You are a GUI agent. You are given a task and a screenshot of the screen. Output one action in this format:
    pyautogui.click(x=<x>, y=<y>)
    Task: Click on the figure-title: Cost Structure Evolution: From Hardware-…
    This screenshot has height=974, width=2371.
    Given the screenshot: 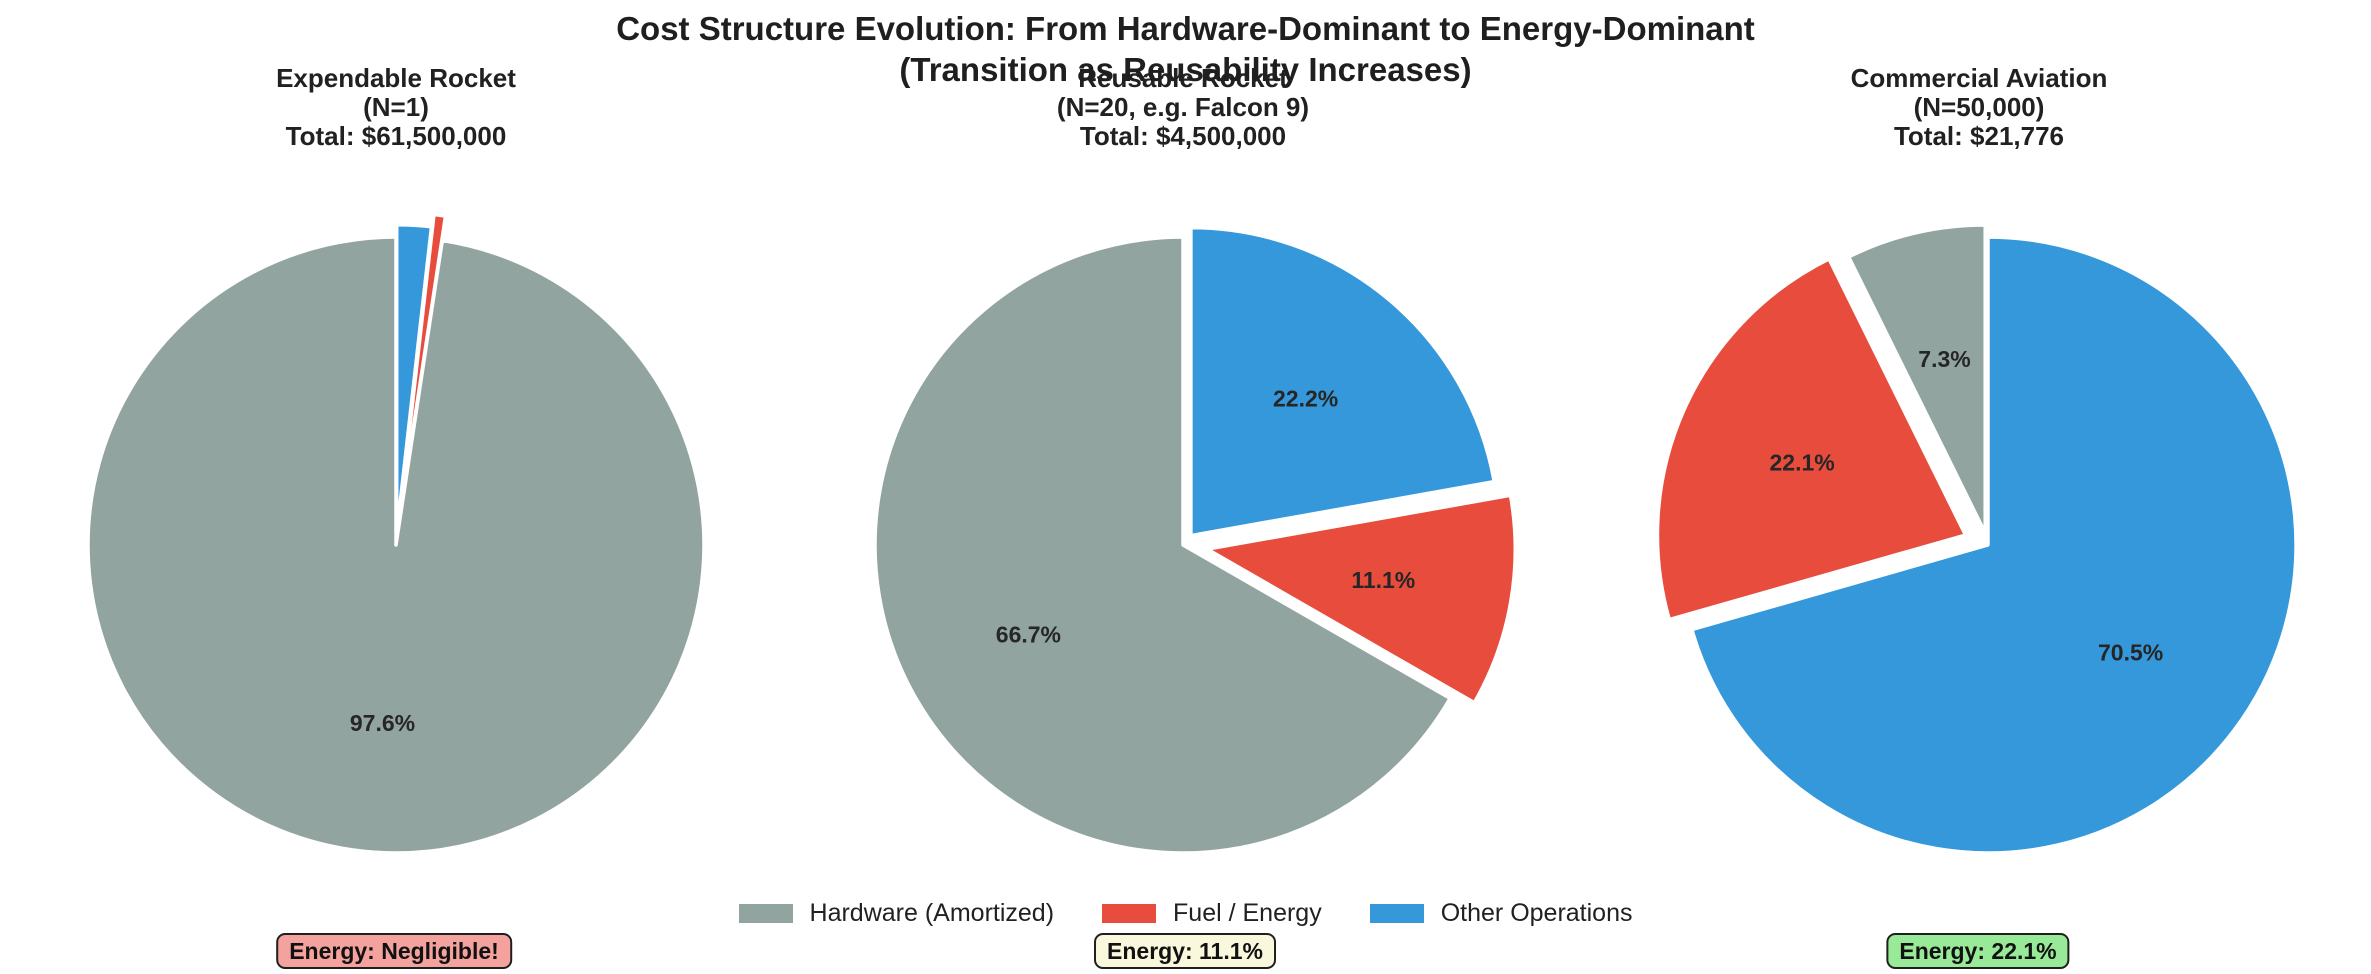 What is the action you would take?
    pyautogui.click(x=1185, y=49)
    